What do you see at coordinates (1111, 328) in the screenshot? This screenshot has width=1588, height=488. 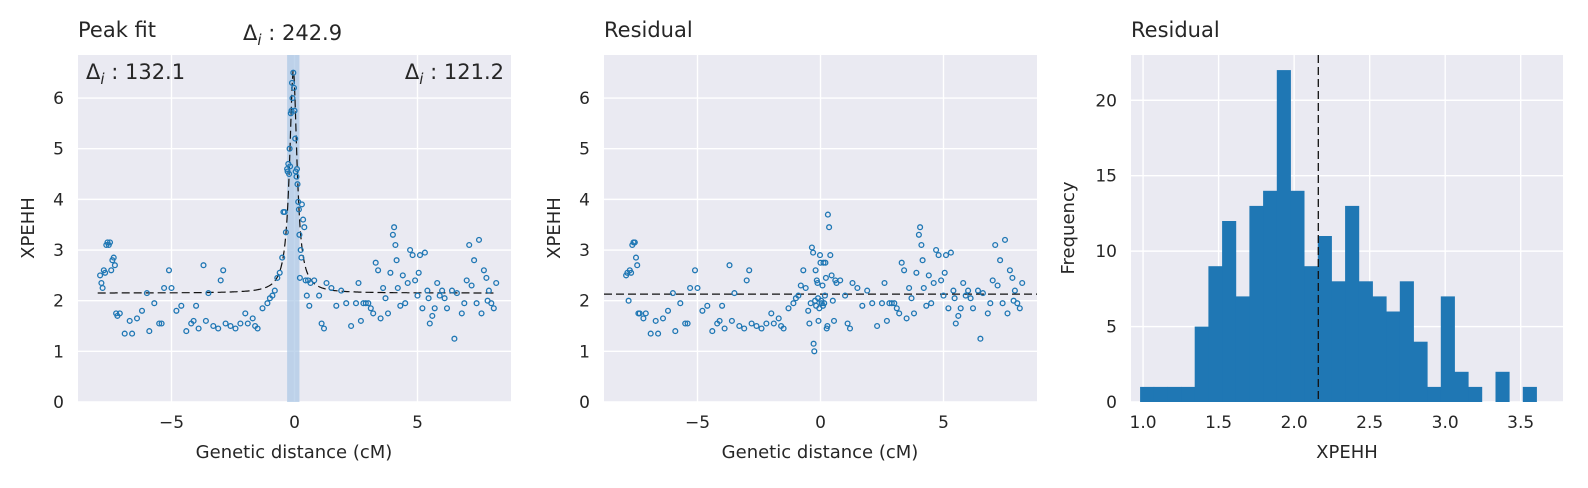 I see `y-tick-label: 5` at bounding box center [1111, 328].